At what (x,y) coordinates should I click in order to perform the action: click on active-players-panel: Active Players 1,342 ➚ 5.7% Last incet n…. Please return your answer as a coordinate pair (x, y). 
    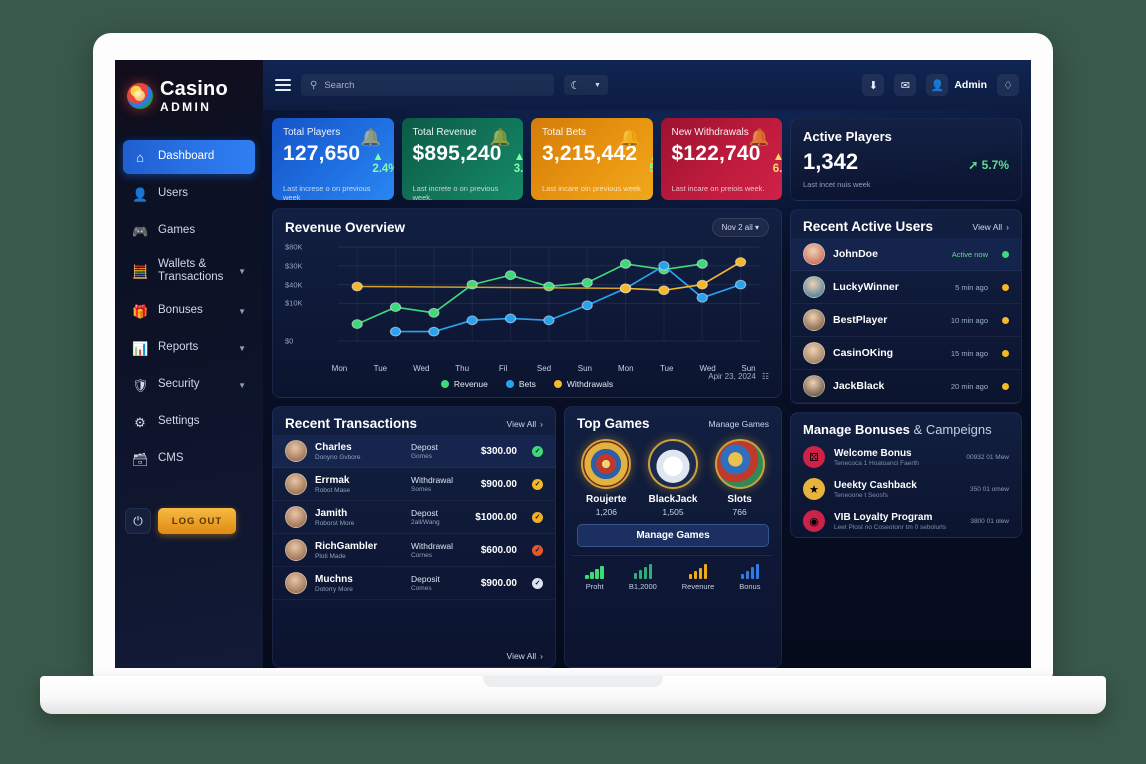
    Looking at the image, I should click on (906, 159).